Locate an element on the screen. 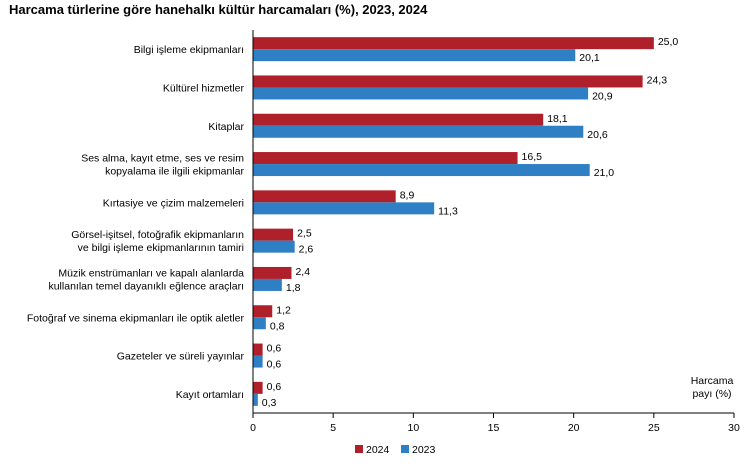  data-label: 20,1 is located at coordinates (589, 58).